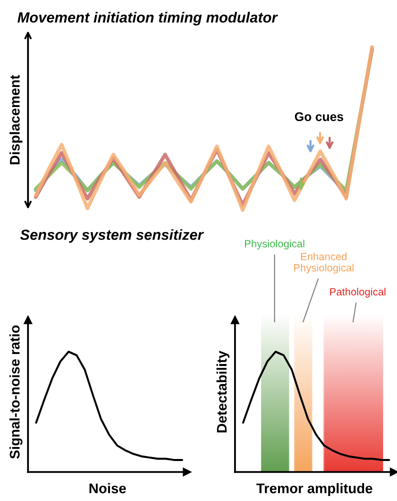  What do you see at coordinates (319, 117) in the screenshot?
I see `annotation: Go cues` at bounding box center [319, 117].